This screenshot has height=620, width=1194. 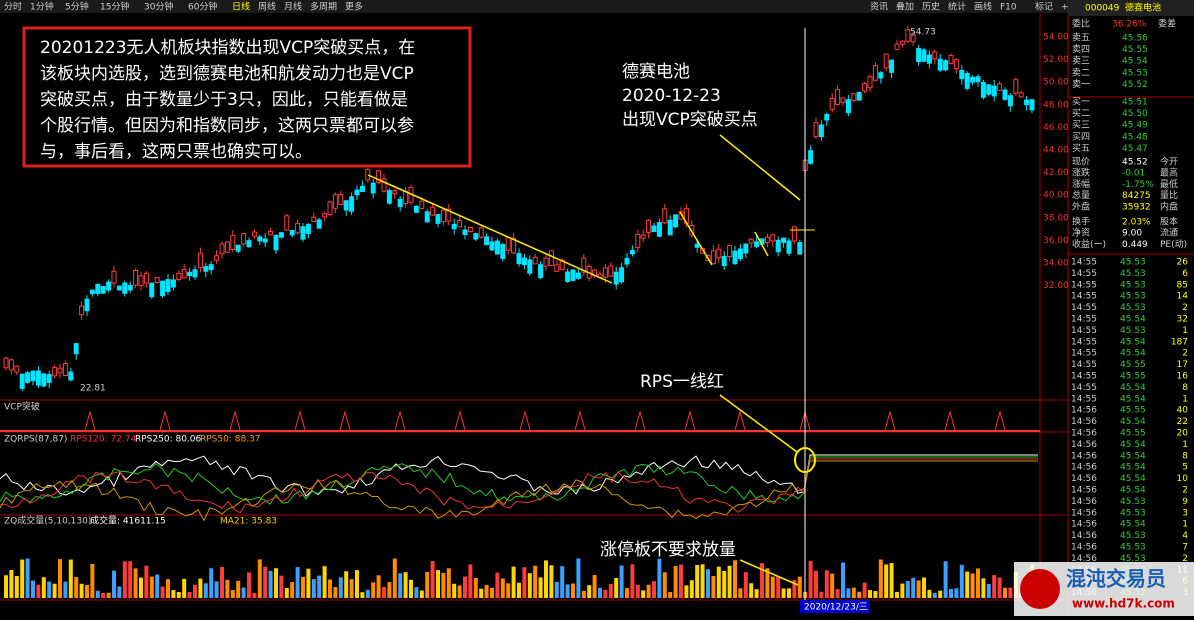 I want to click on price-axis-label: 54.00, so click(x=1056, y=38).